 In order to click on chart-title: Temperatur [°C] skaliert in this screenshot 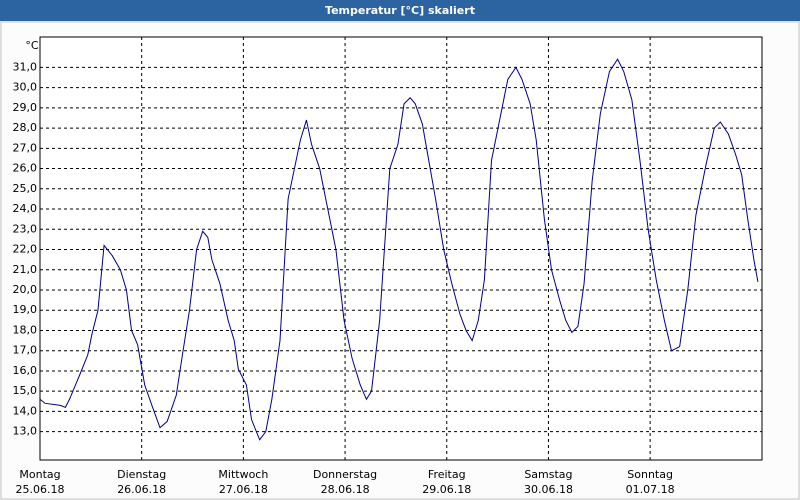, I will do `click(400, 10)`.